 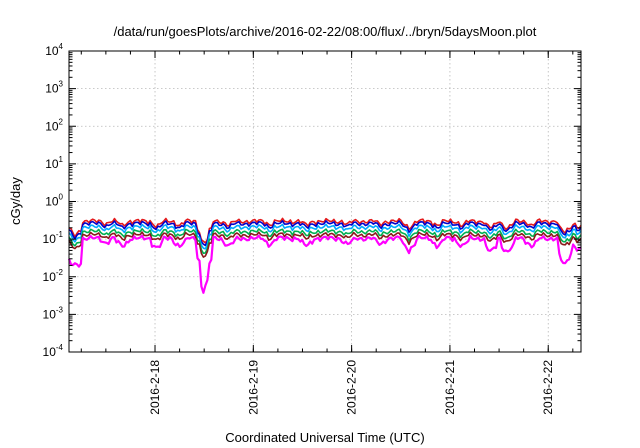 I want to click on x-tick-label: 2016-2-22, so click(x=548, y=387).